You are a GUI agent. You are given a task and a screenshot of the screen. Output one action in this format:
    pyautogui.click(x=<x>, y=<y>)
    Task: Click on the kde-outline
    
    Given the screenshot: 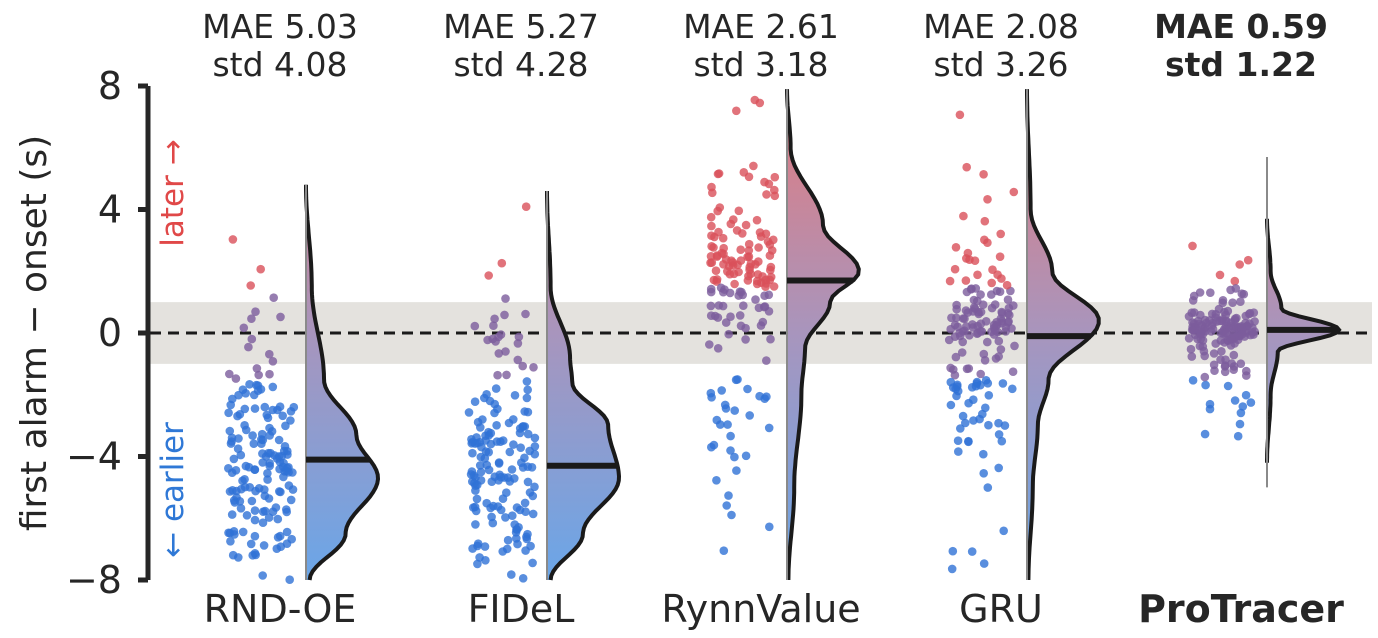 What is the action you would take?
    pyautogui.click(x=1303, y=340)
    